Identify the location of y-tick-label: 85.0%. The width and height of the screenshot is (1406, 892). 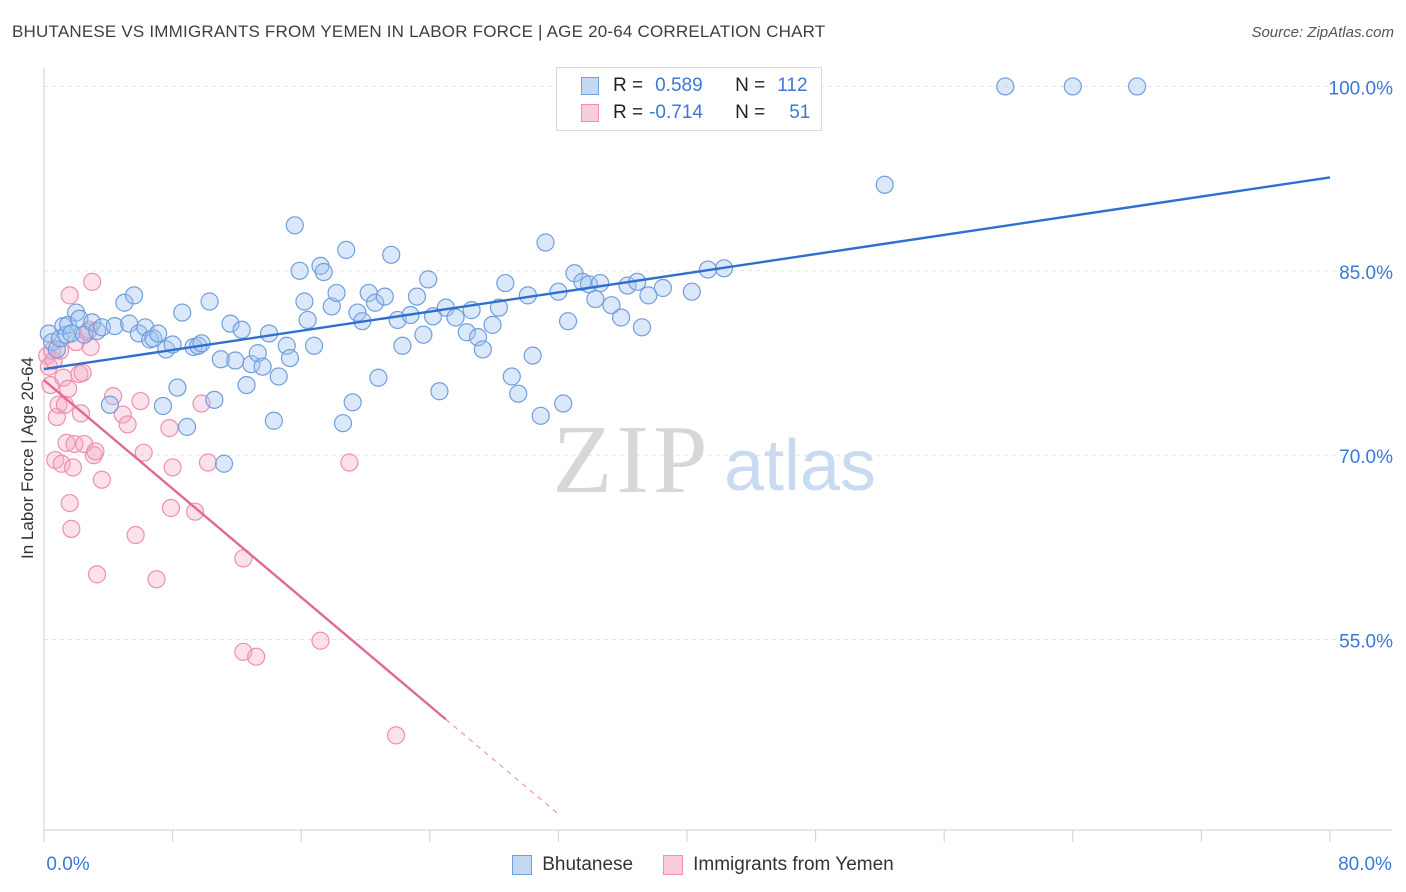
(1366, 273).